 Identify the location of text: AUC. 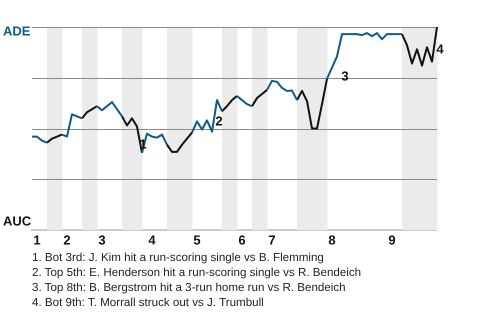
(17, 221).